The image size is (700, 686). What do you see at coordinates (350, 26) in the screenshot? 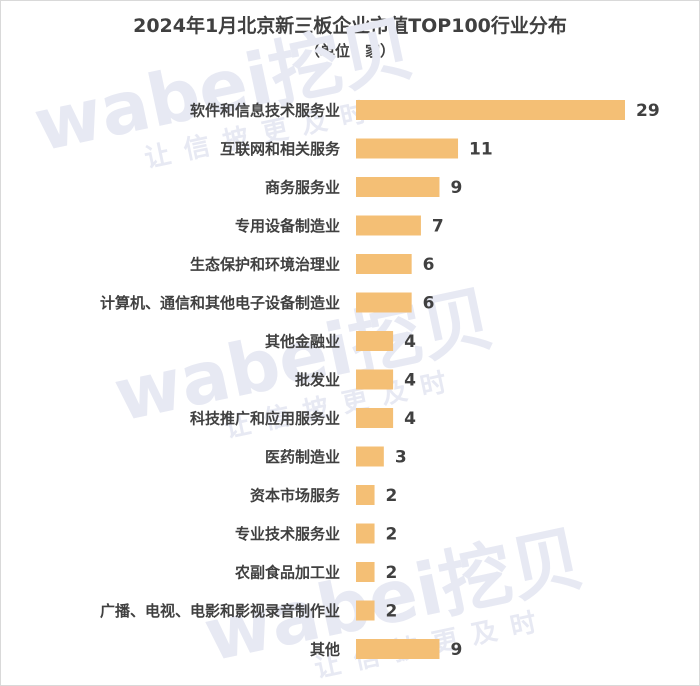
I see `chart-title: 2024年1月北京新三板企业市值TOP100行业分布` at bounding box center [350, 26].